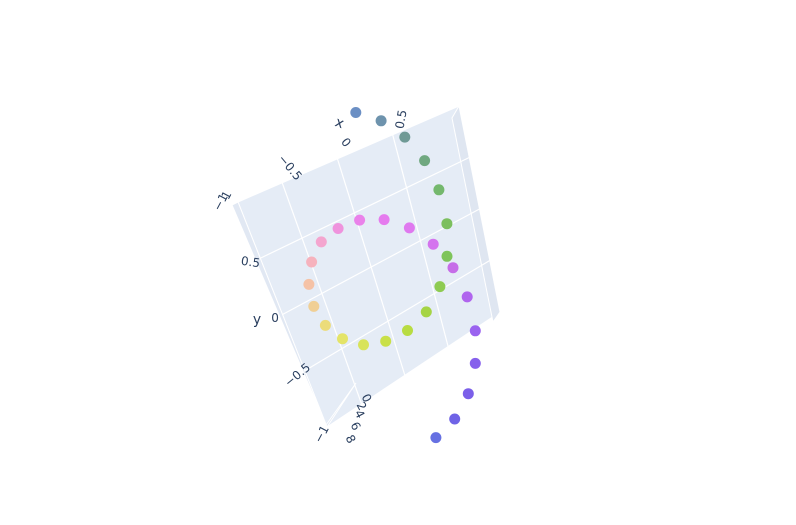 The image size is (796, 525). What do you see at coordinates (351, 438) in the screenshot?
I see `z-tick-label: 8` at bounding box center [351, 438].